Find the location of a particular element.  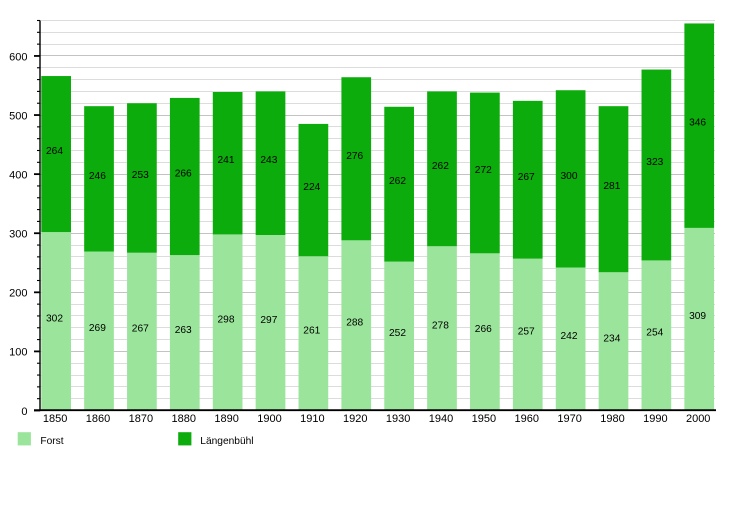

svg-text: 246 is located at coordinates (97, 176).